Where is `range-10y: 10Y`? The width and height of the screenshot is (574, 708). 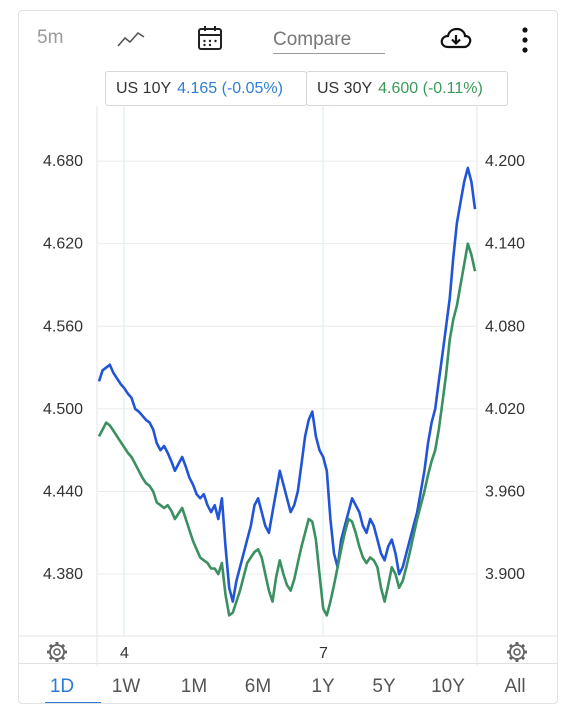
range-10y: 10Y is located at coordinates (448, 686).